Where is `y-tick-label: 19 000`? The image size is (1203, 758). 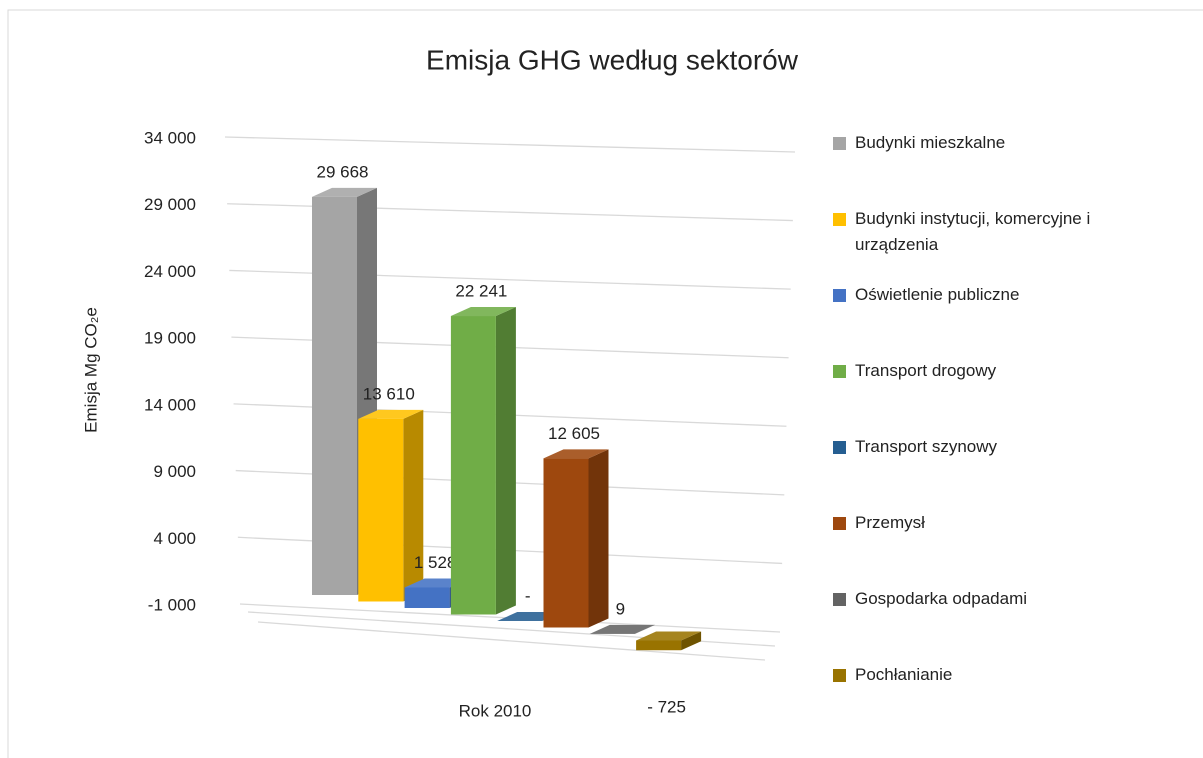
y-tick-label: 19 000 is located at coordinates (170, 338).